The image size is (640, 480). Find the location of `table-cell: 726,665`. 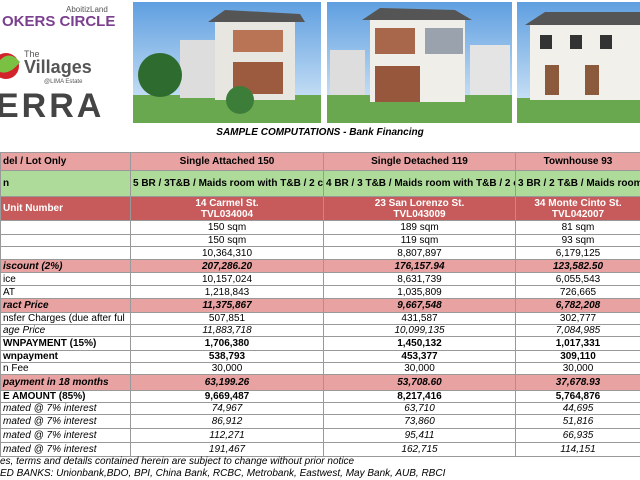

table-cell: 726,665 is located at coordinates (577, 292).